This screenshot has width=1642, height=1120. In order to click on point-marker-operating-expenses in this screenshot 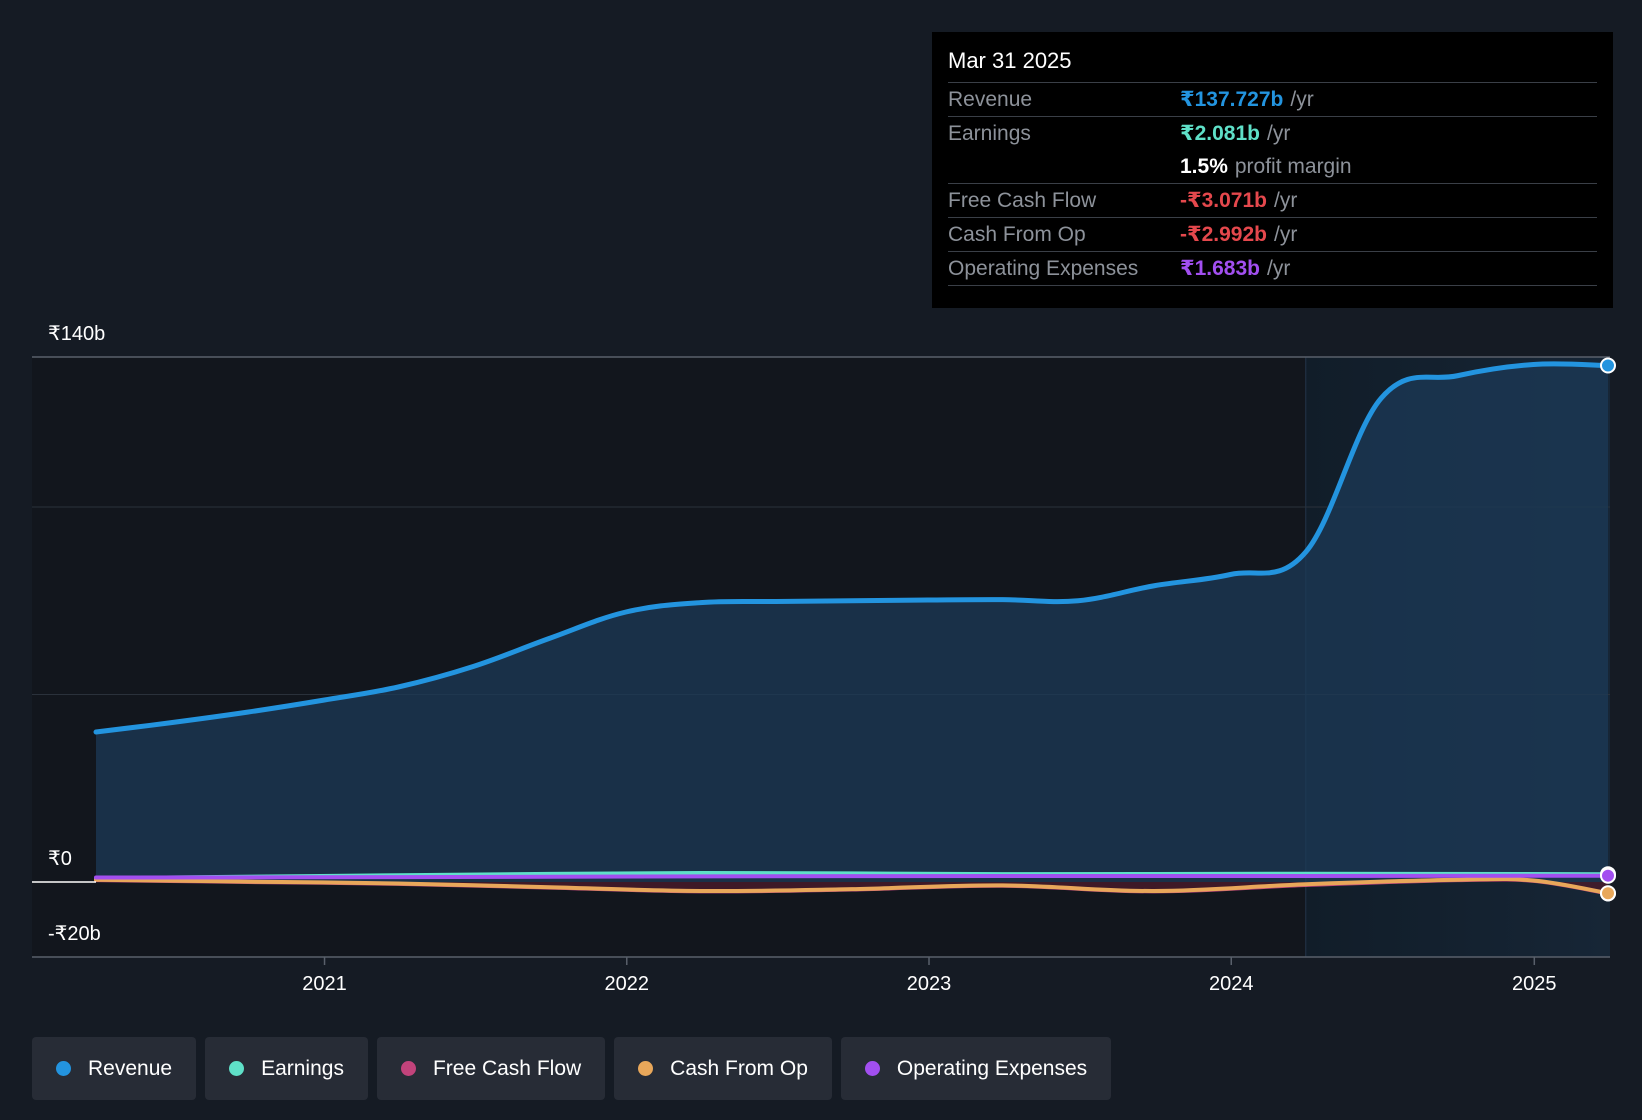, I will do `click(1608, 875)`.